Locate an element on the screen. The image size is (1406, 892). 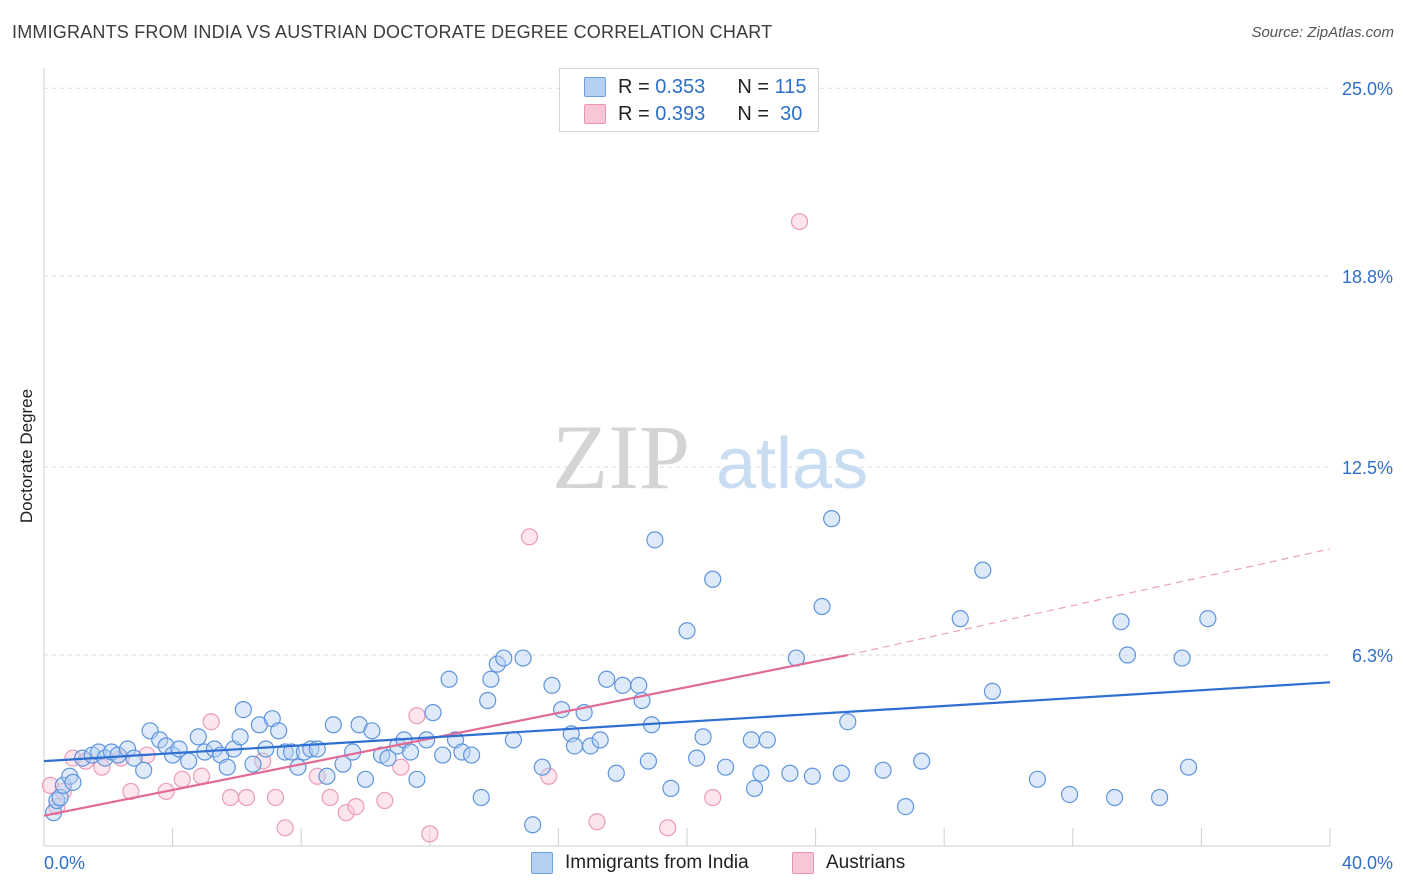
r-value: 0.353 is located at coordinates (680, 86).